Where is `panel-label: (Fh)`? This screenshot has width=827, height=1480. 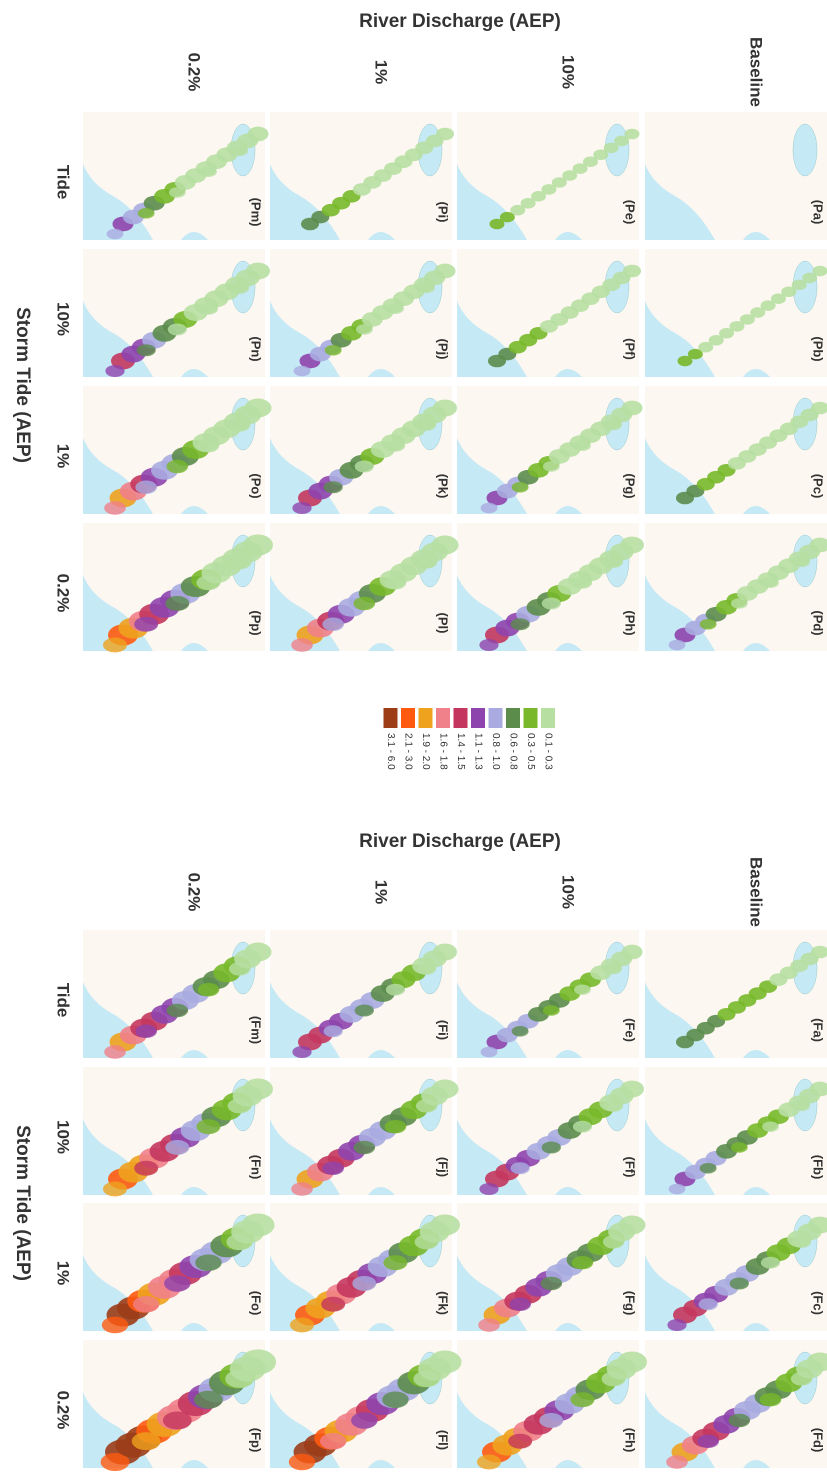
panel-label: (Fh) is located at coordinates (630, 1440).